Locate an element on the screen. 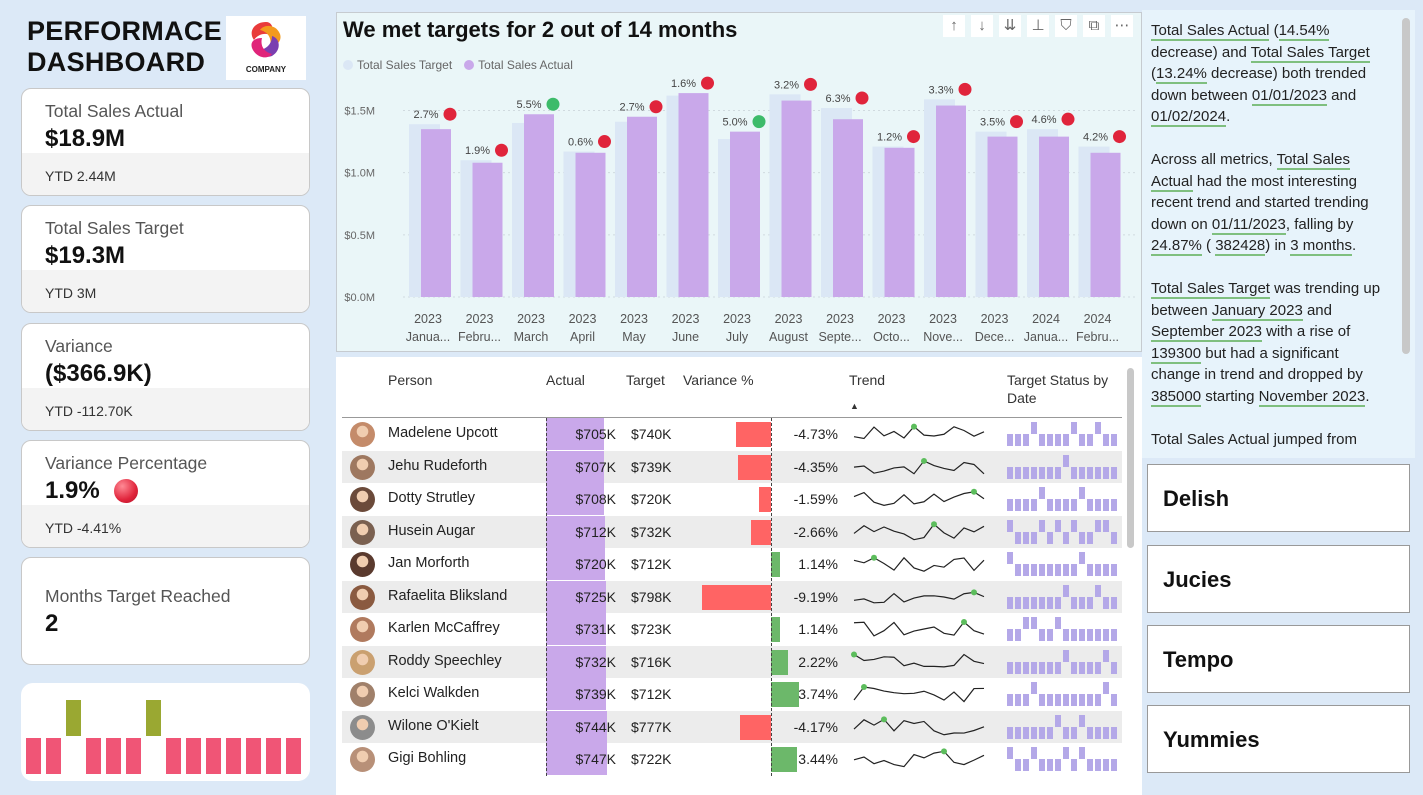  kpi-card-months-target-reached: Months Target Reached 2 is located at coordinates (165, 611).